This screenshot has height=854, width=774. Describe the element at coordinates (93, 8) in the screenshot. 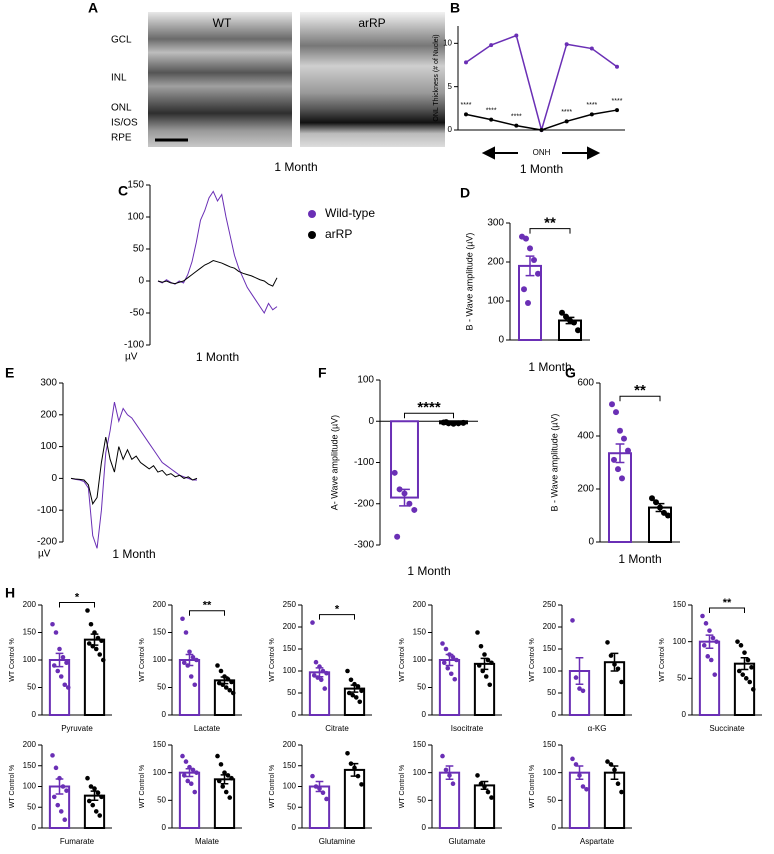

I see `panel-letter: A` at that location.